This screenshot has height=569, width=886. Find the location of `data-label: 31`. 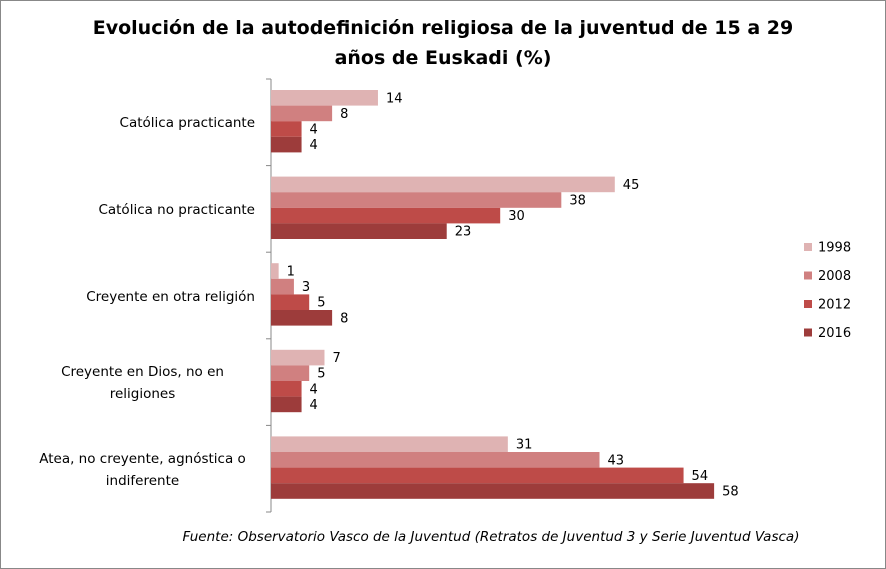

data-label: 31 is located at coordinates (524, 445).